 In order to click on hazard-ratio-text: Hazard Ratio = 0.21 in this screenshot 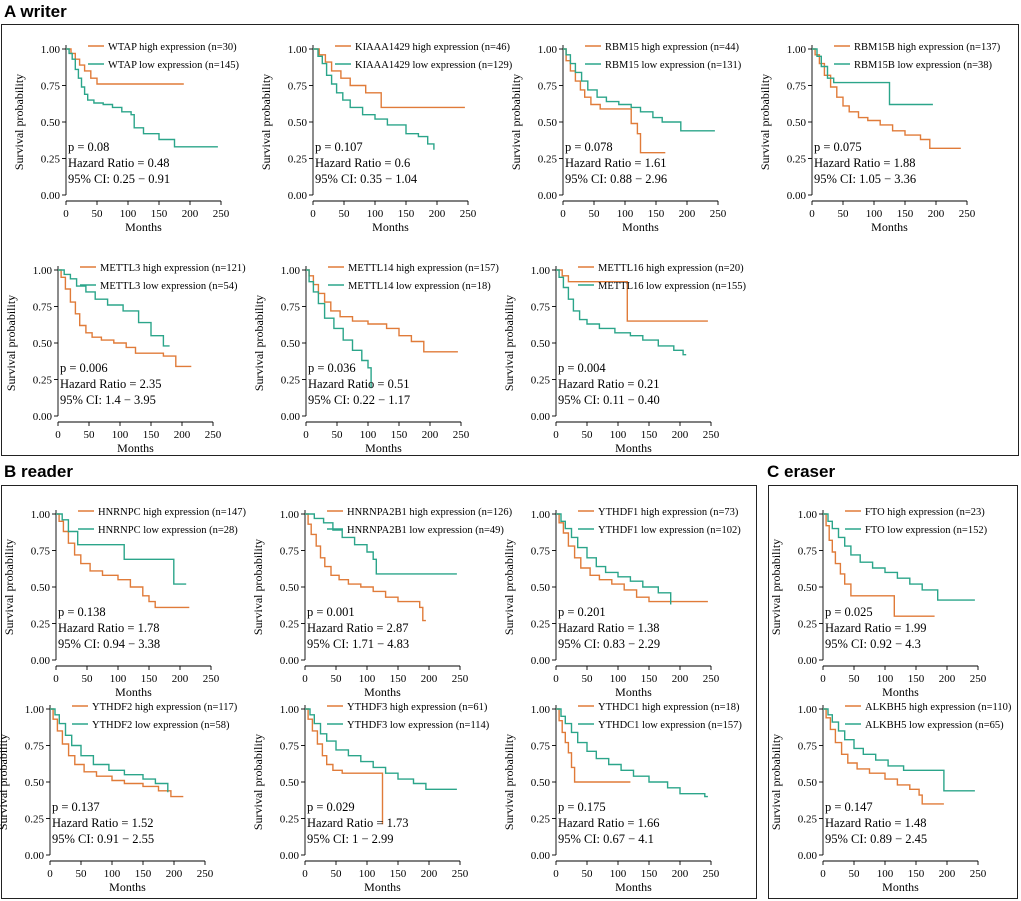, I will do `click(608, 384)`.